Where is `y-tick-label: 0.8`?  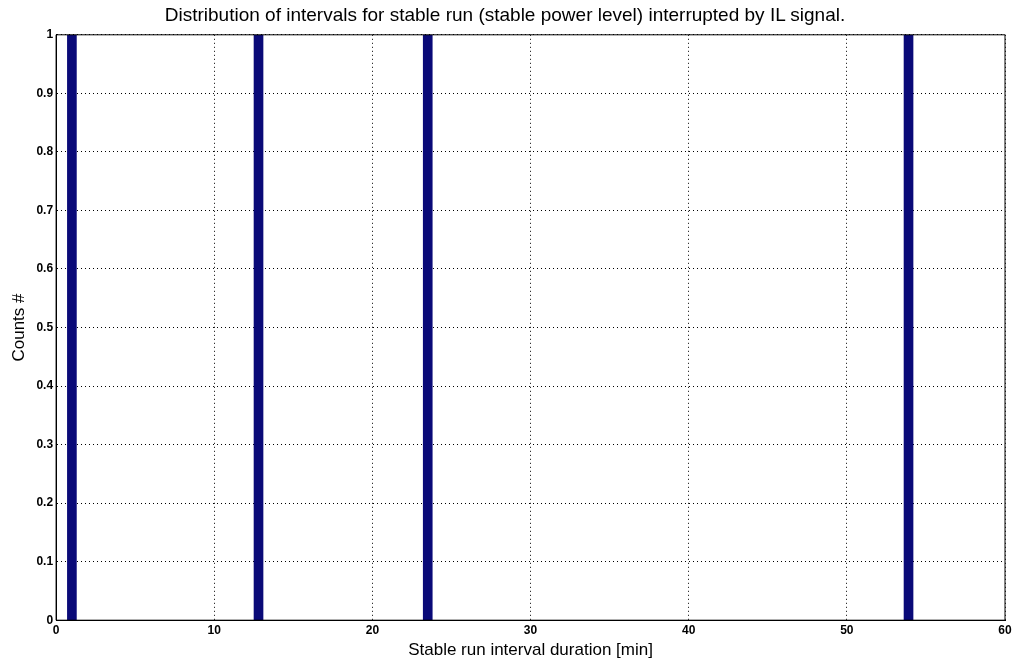
y-tick-label: 0.8 is located at coordinates (45, 151).